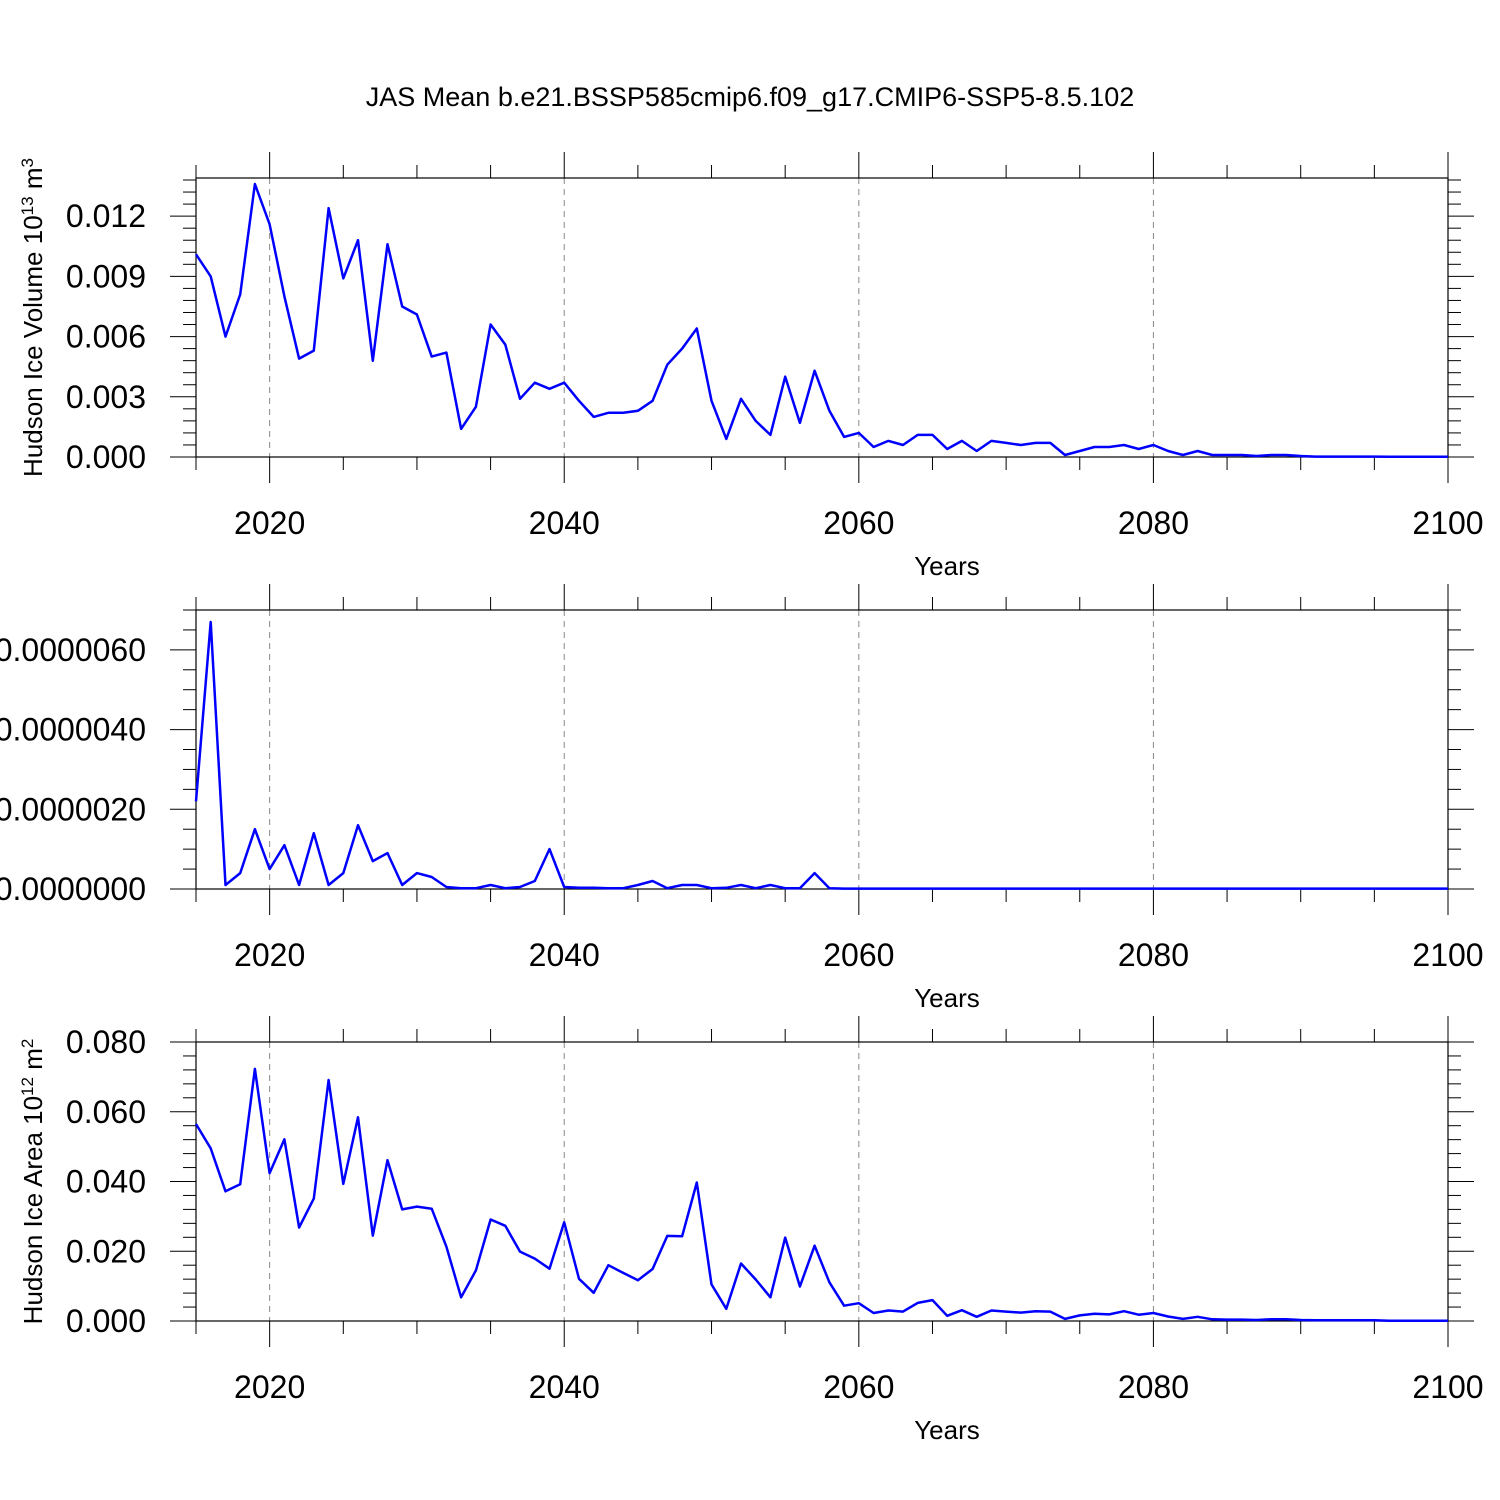 This screenshot has width=1500, height=1500. Describe the element at coordinates (73, 889) in the screenshot. I see `y-tick-label: 0.0000000` at that location.